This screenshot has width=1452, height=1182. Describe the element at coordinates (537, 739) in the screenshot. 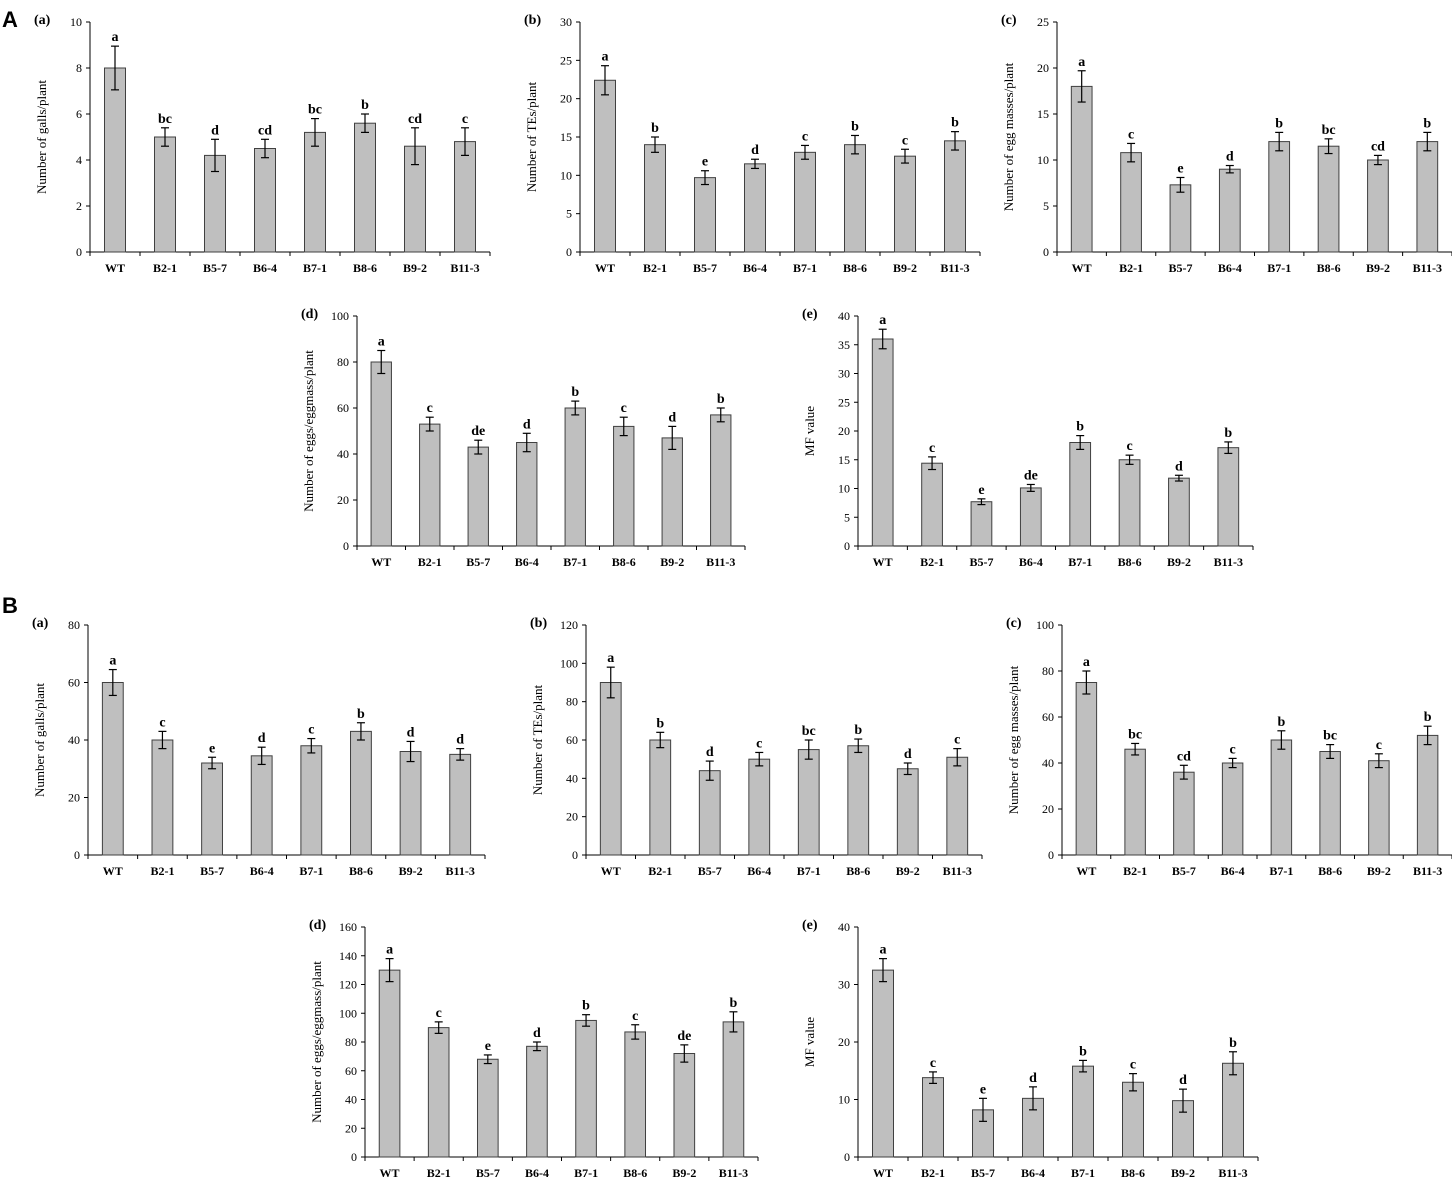

I see `y-axis-title: Number of TEs/plant` at that location.